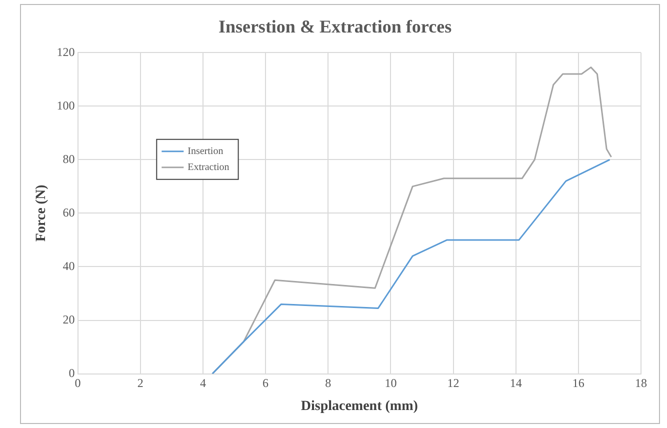  Describe the element at coordinates (516, 383) in the screenshot. I see `x-tick-label: 14` at that location.